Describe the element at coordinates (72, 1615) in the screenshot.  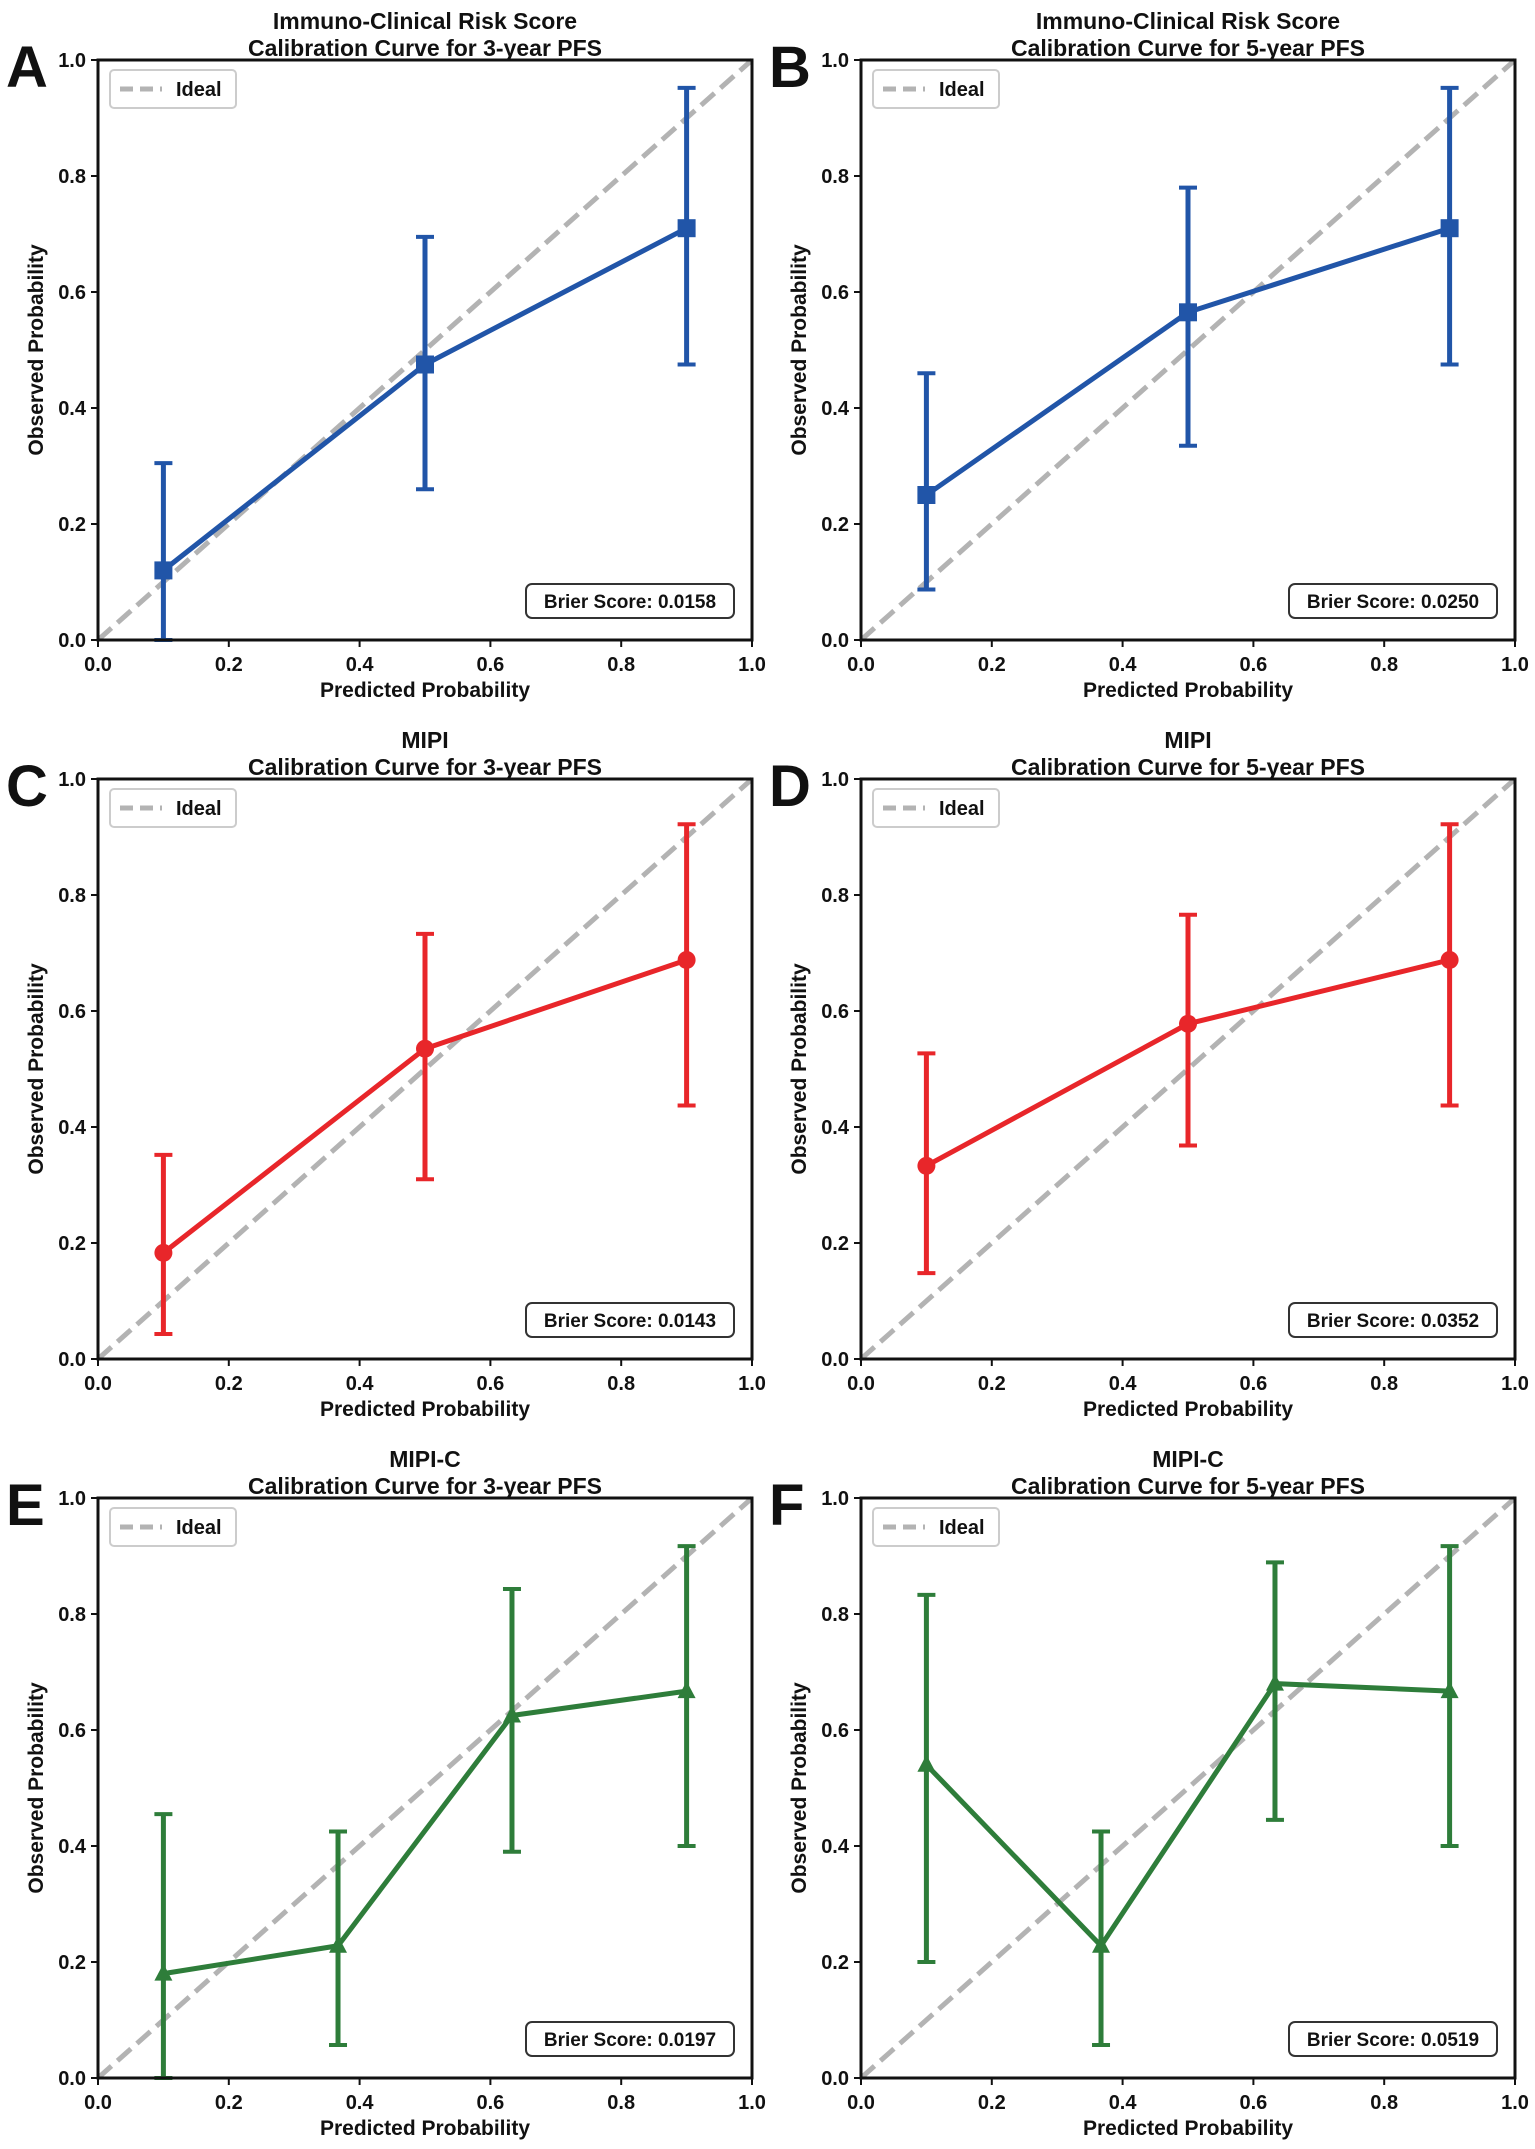
I see `y-tick-label: 0.8` at that location.